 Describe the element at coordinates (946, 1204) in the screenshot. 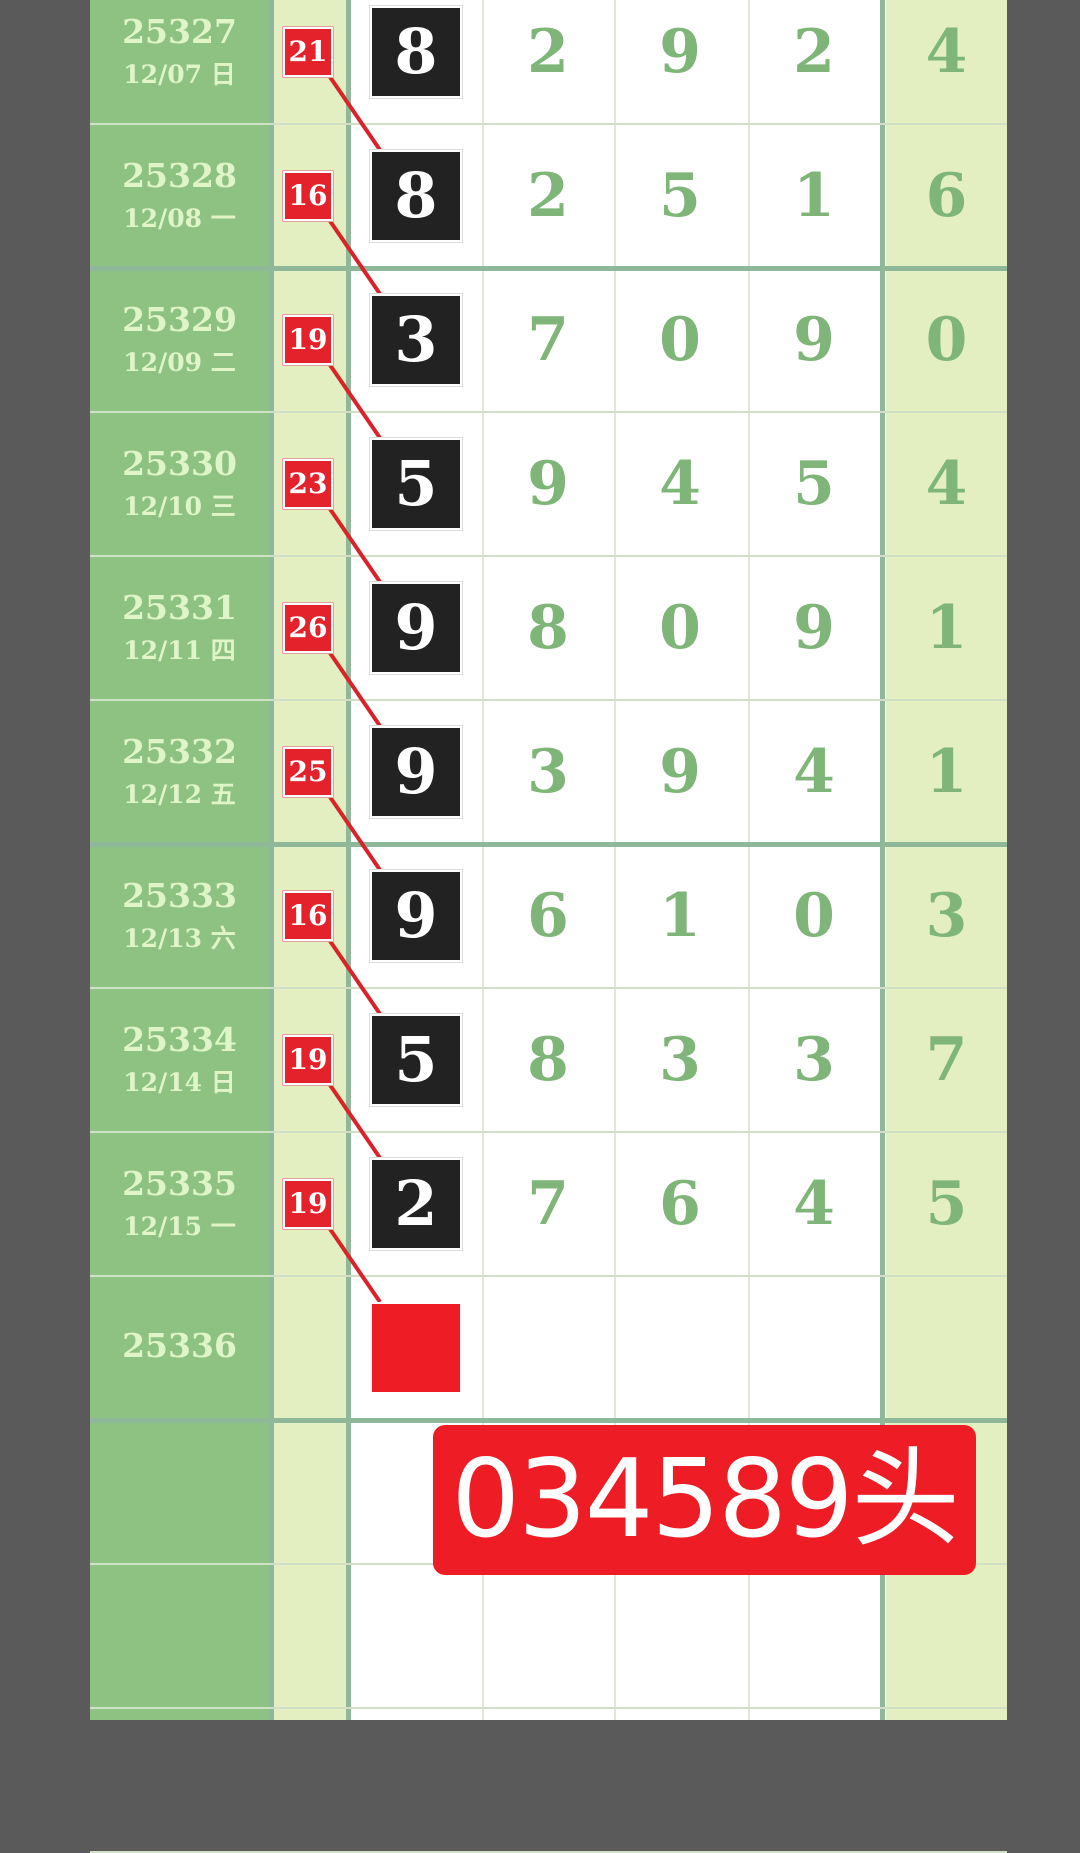

I see `last-digit-cell: 5` at that location.